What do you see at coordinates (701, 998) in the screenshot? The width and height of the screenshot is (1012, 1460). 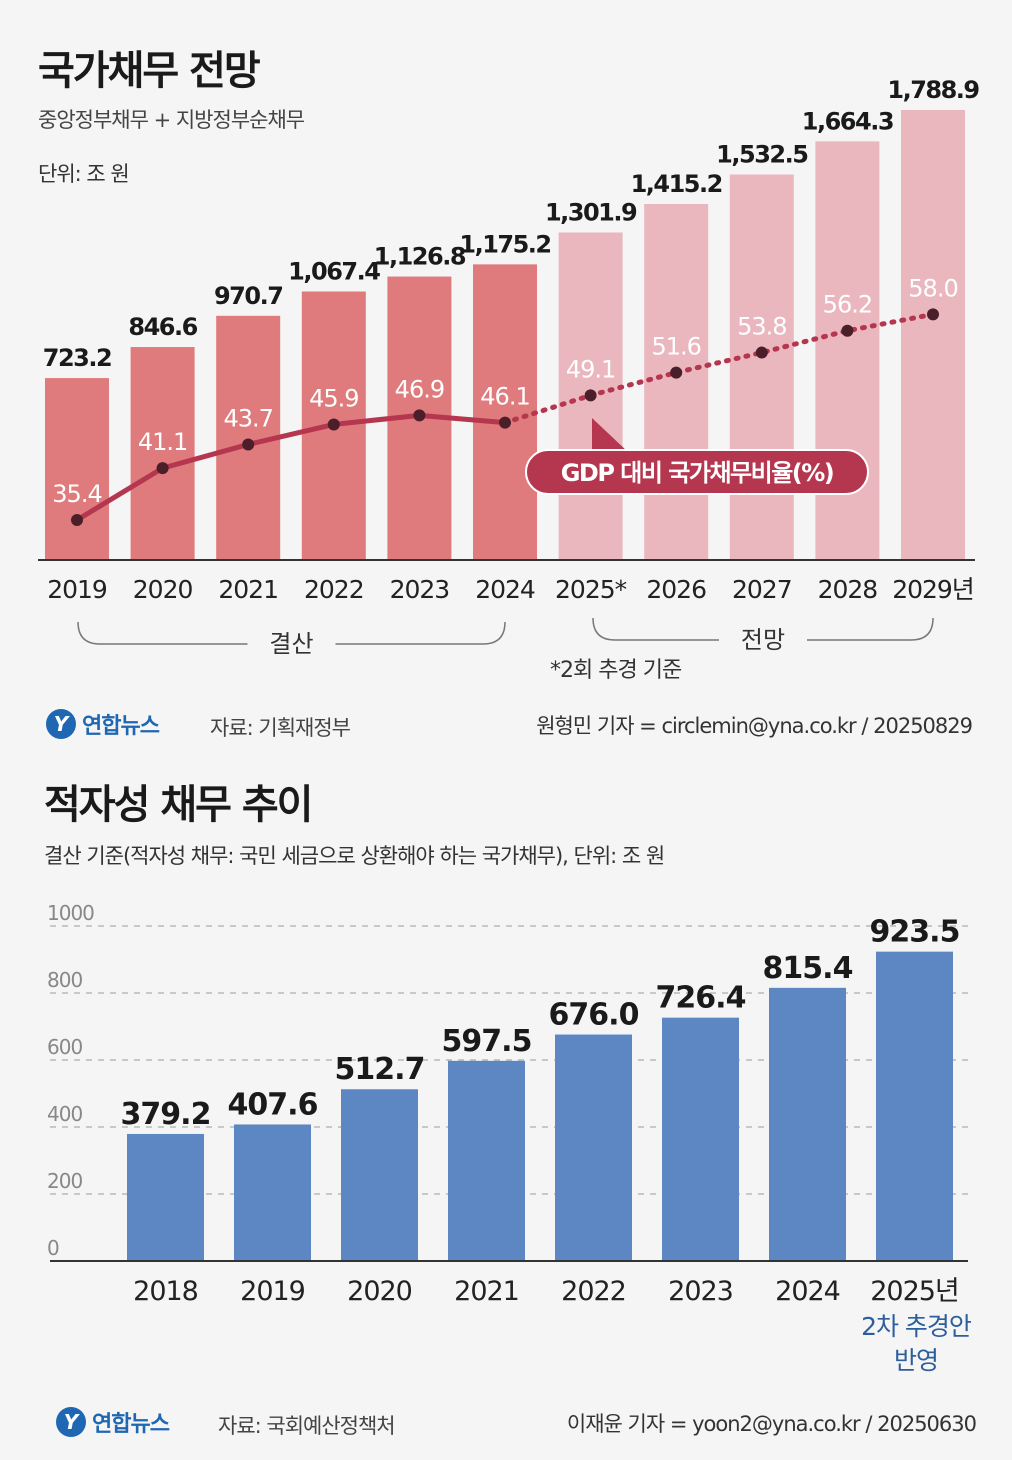 I see `deficit-value-label: 726.4` at bounding box center [701, 998].